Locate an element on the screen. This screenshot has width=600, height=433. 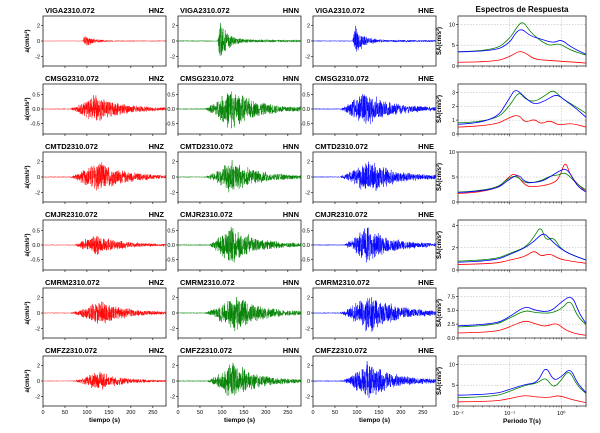
spectra-title: Espectros de Respuesta is located at coordinates (522, 9).